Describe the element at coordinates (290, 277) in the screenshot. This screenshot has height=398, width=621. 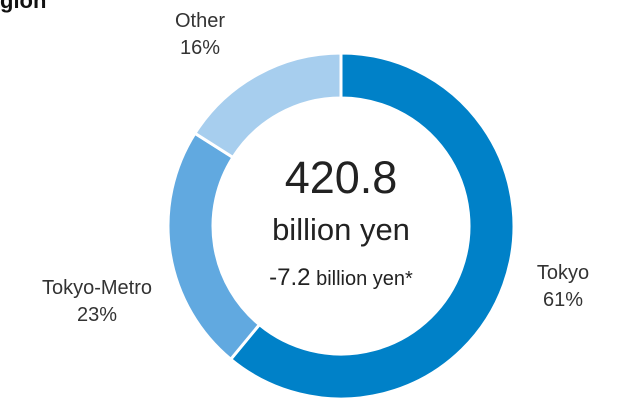
I see `change-number: -7.2` at that location.